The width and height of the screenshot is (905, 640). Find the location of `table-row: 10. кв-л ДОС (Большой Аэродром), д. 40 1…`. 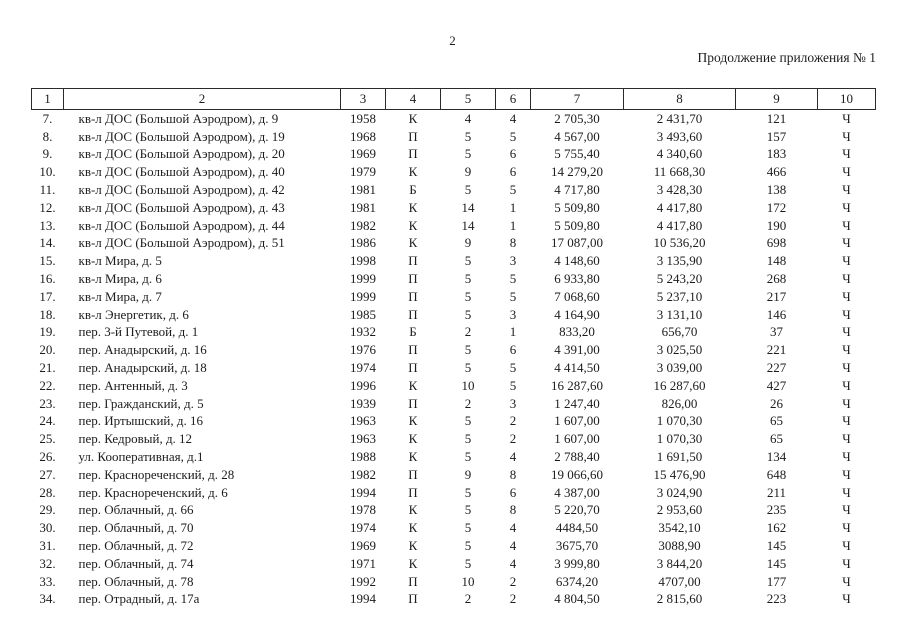

table-row: 10. кв-л ДОС (Большой Аэродром), д. 40 1… is located at coordinates (454, 172).